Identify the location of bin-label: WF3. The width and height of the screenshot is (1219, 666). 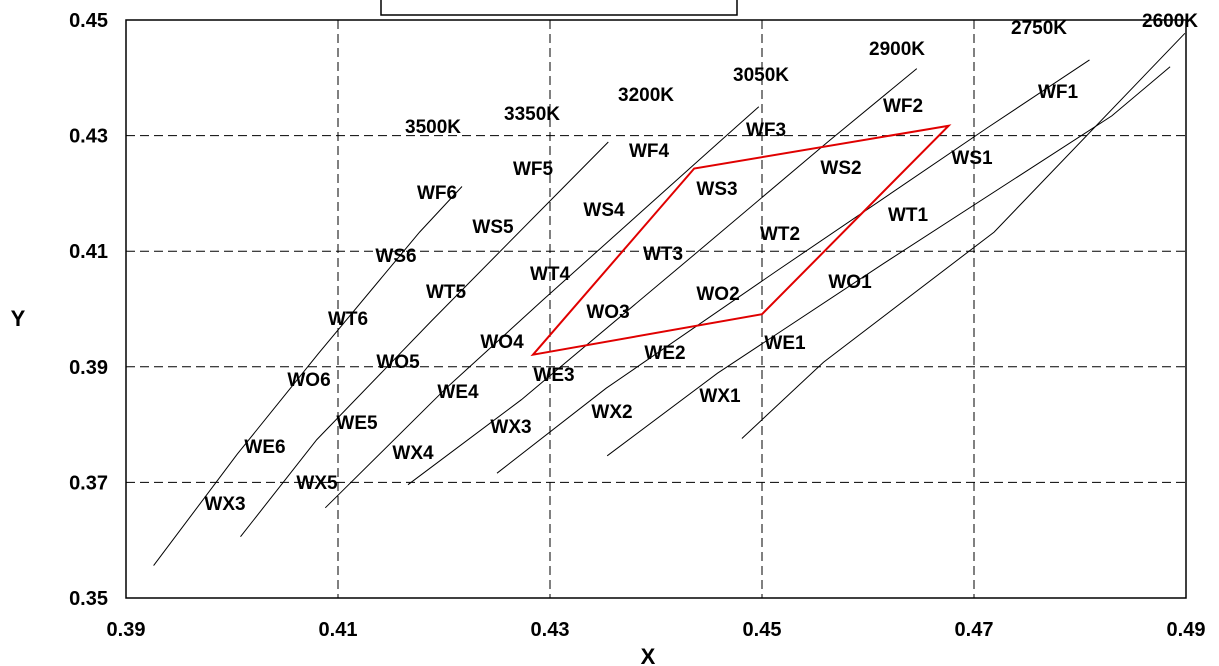
(766, 130).